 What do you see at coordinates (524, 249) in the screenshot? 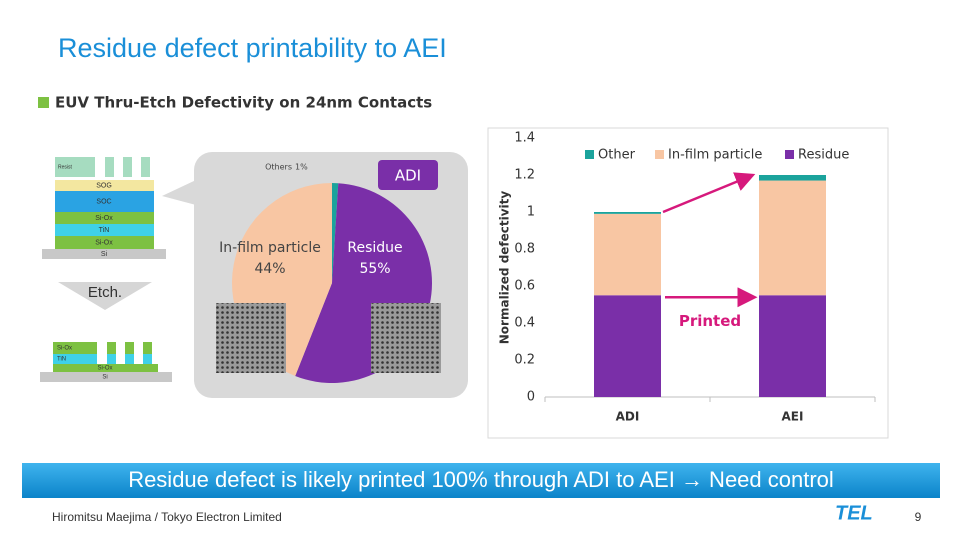
I see `y-tick-label: 0.8` at bounding box center [524, 249].